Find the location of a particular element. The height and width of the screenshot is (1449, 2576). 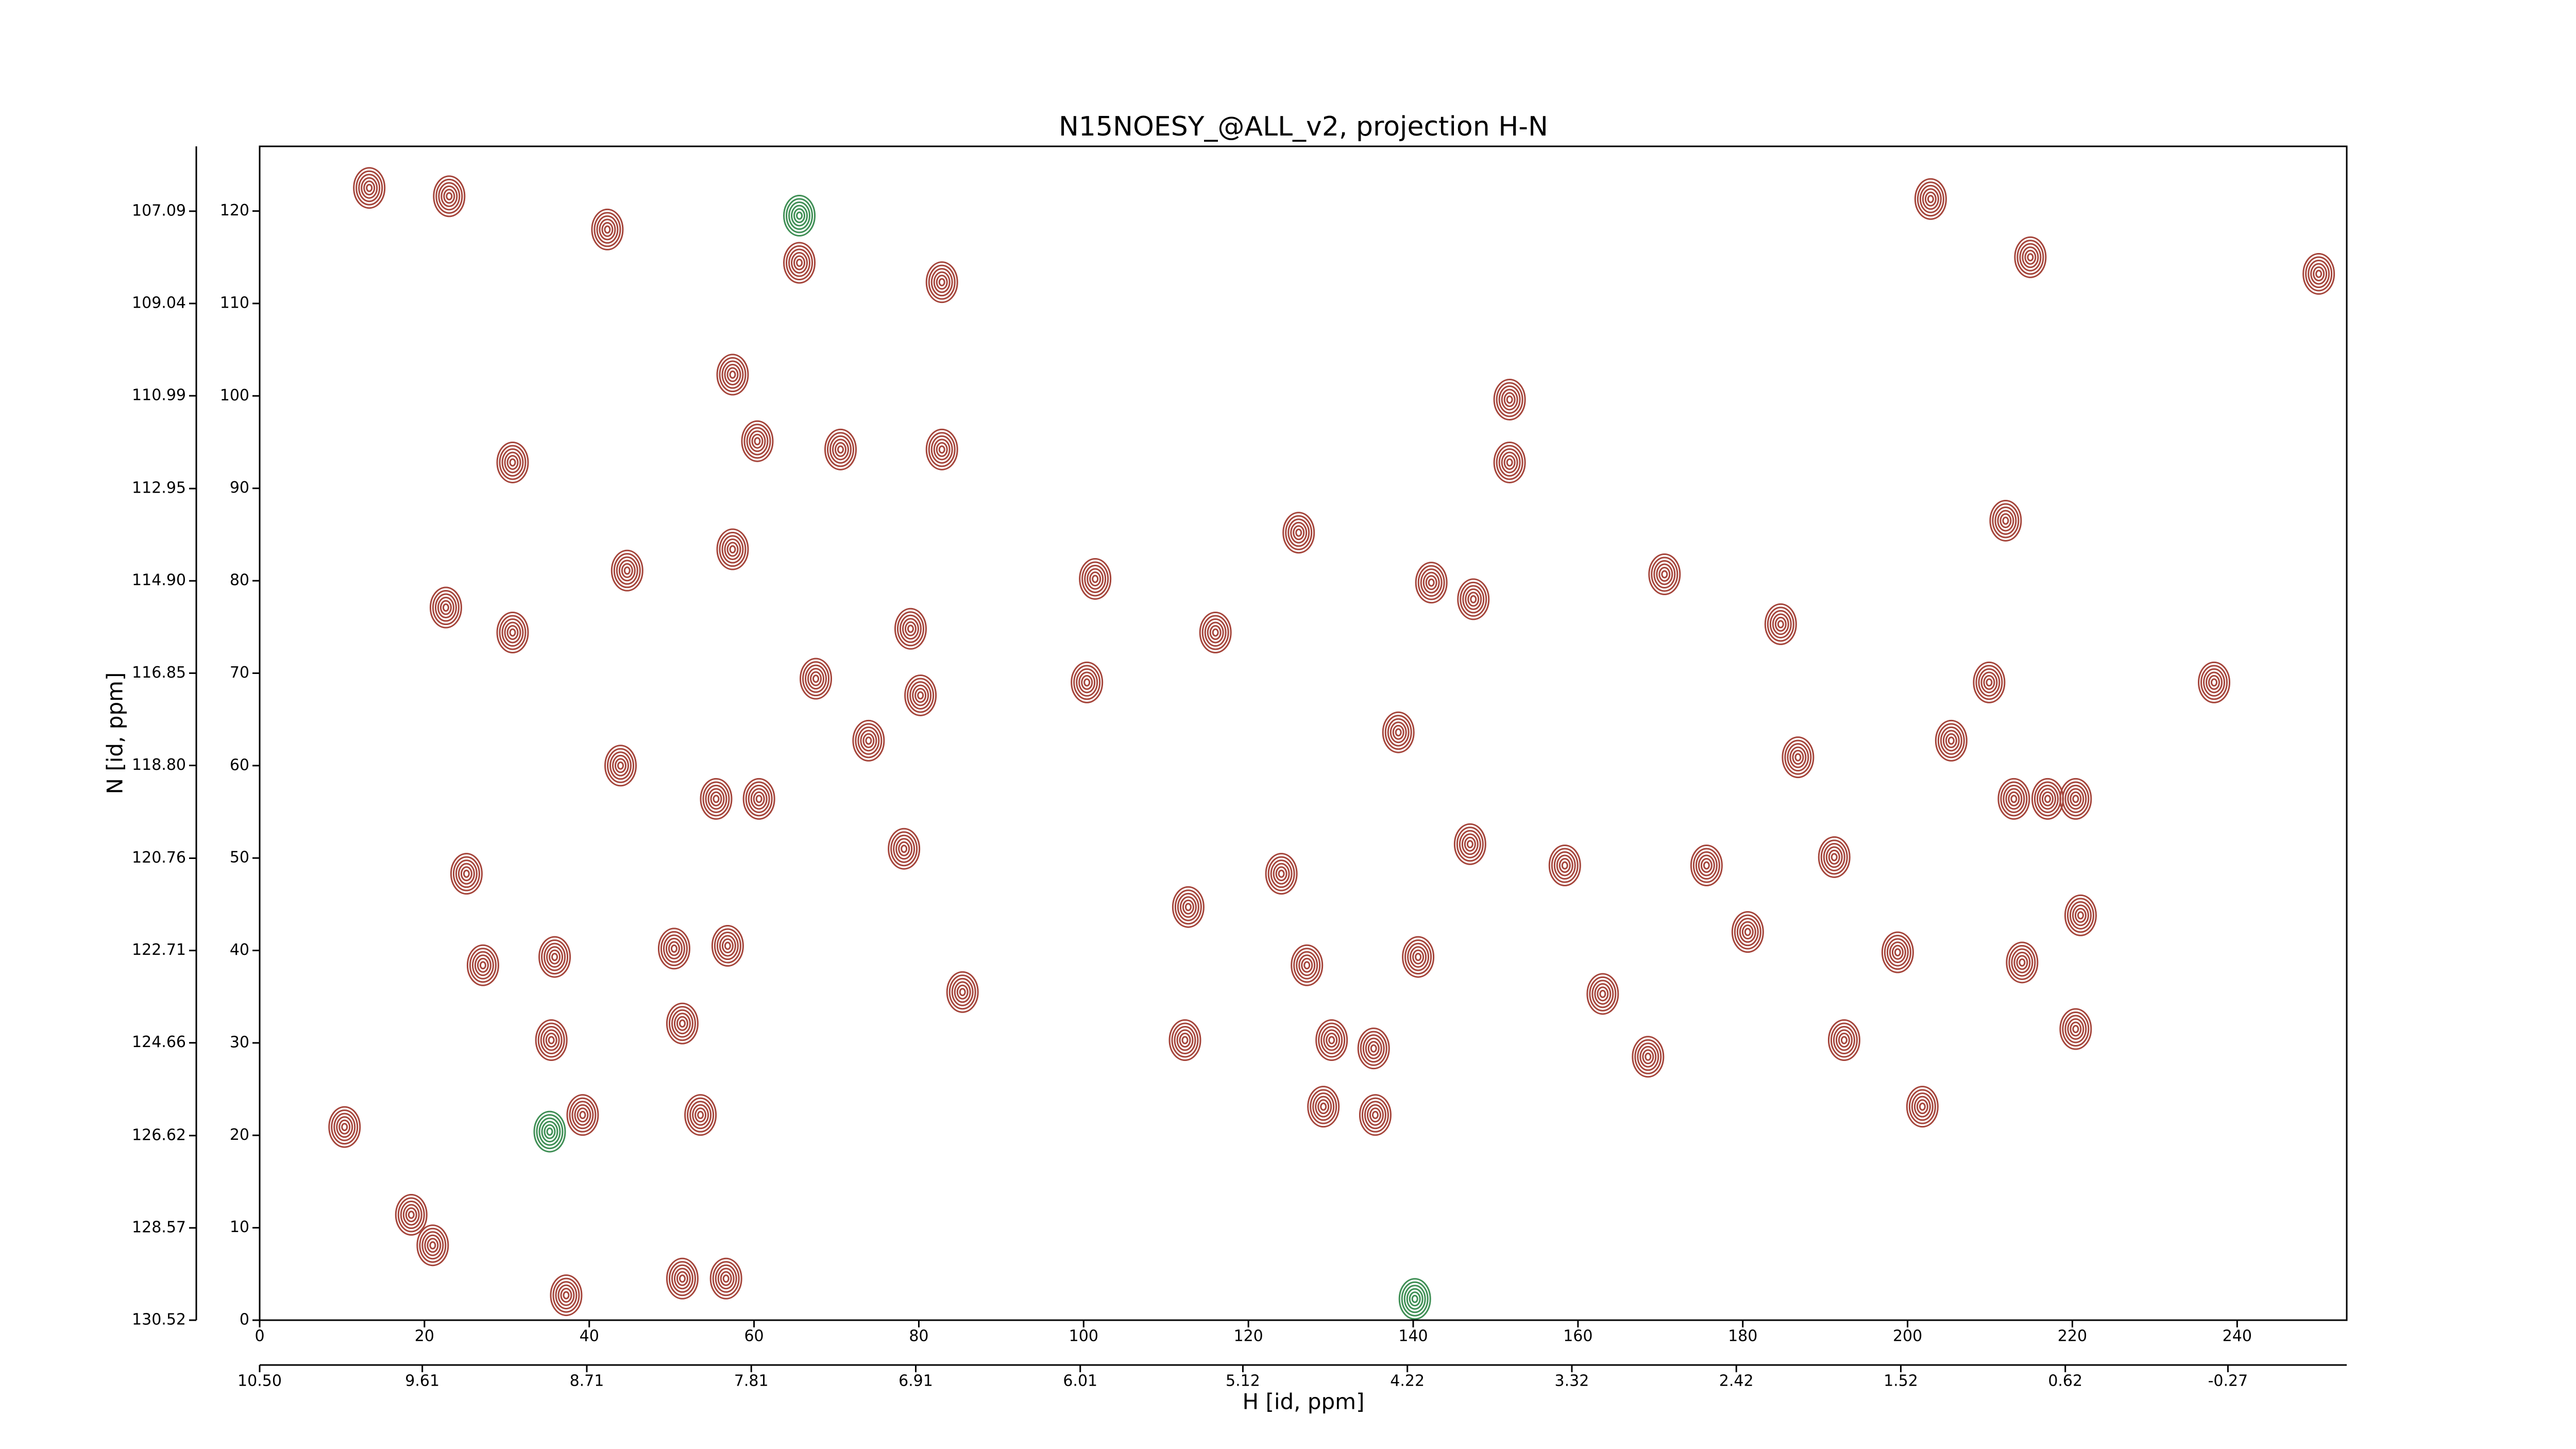

y2-tick-label: 107.09 is located at coordinates (159, 210).